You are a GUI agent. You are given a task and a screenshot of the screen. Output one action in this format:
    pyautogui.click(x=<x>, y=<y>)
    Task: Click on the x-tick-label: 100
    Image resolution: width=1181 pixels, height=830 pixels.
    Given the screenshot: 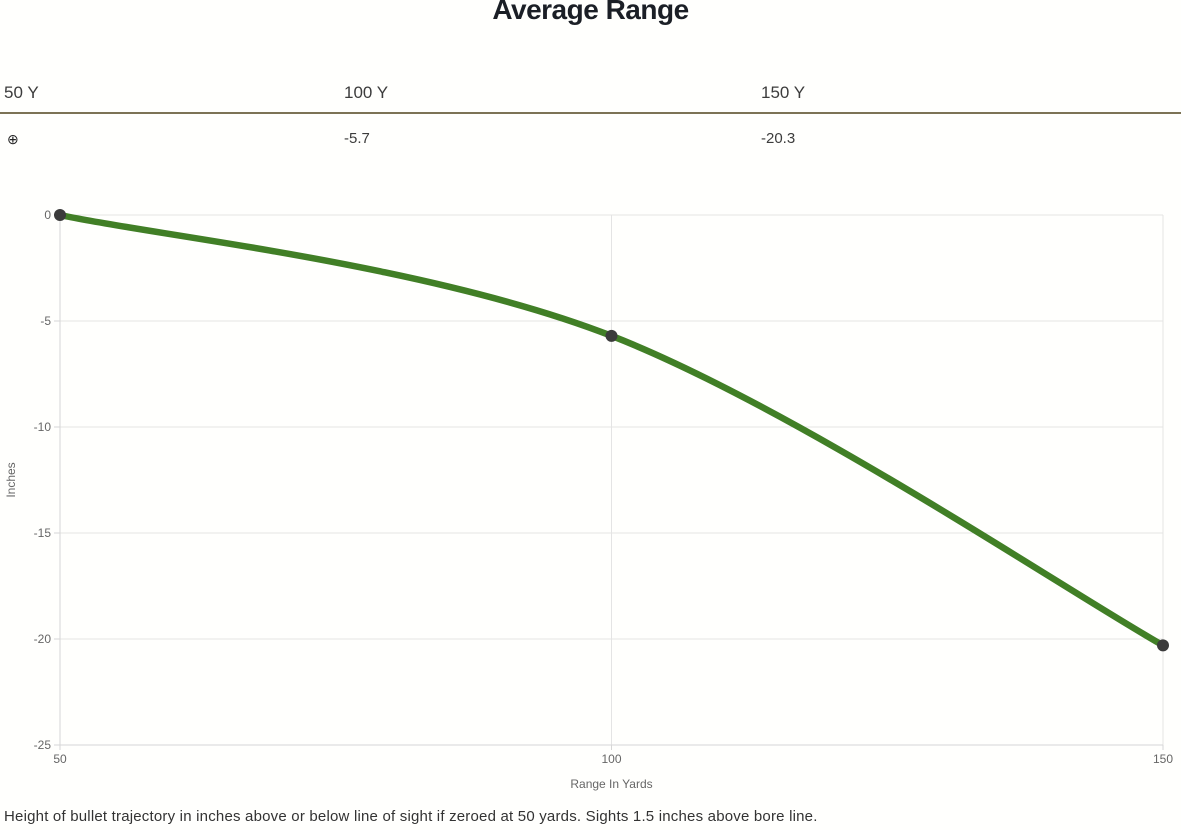 What is the action you would take?
    pyautogui.click(x=611, y=759)
    